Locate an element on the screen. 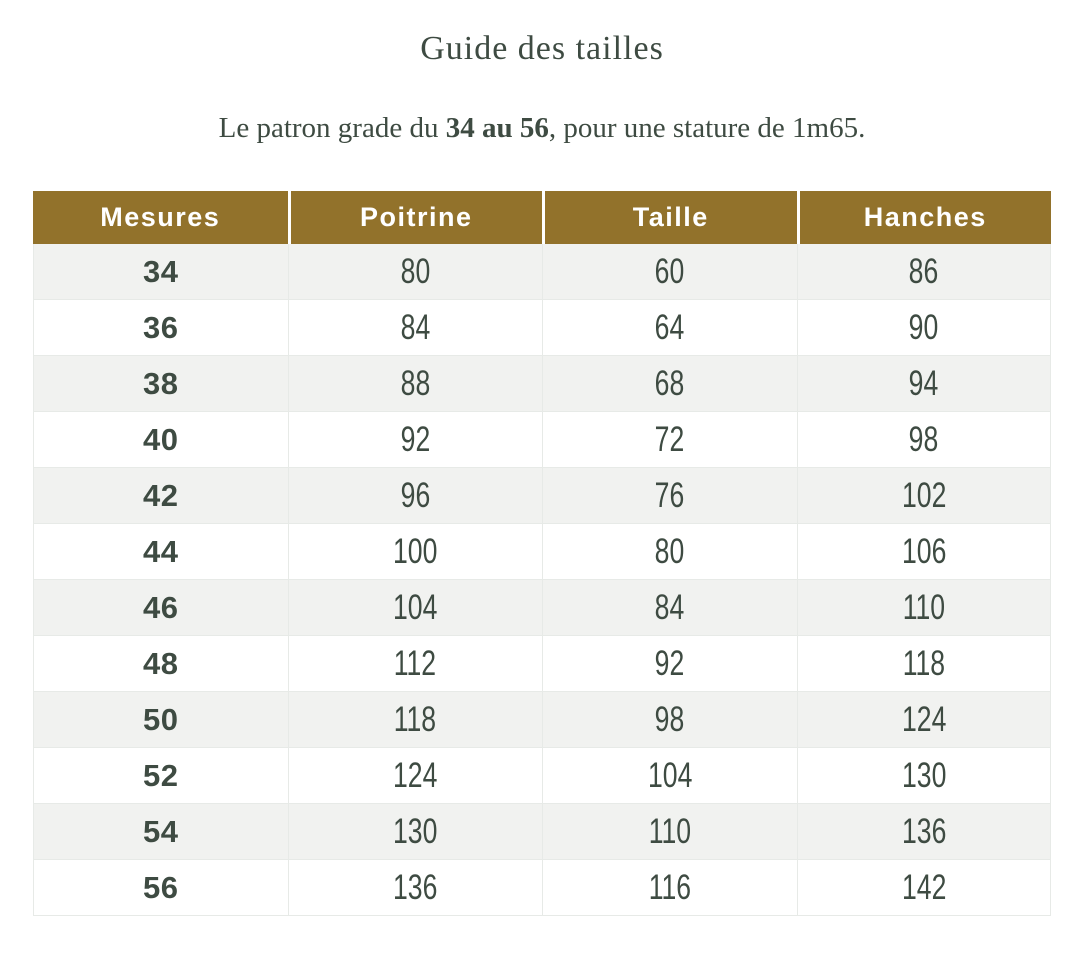 This screenshot has height=964, width=1084. taille-cell: 68 is located at coordinates (669, 384).